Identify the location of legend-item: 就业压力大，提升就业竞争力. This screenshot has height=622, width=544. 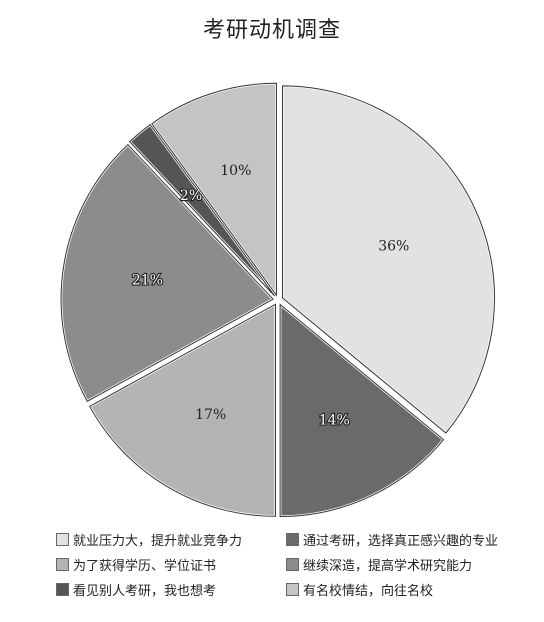
(171, 539).